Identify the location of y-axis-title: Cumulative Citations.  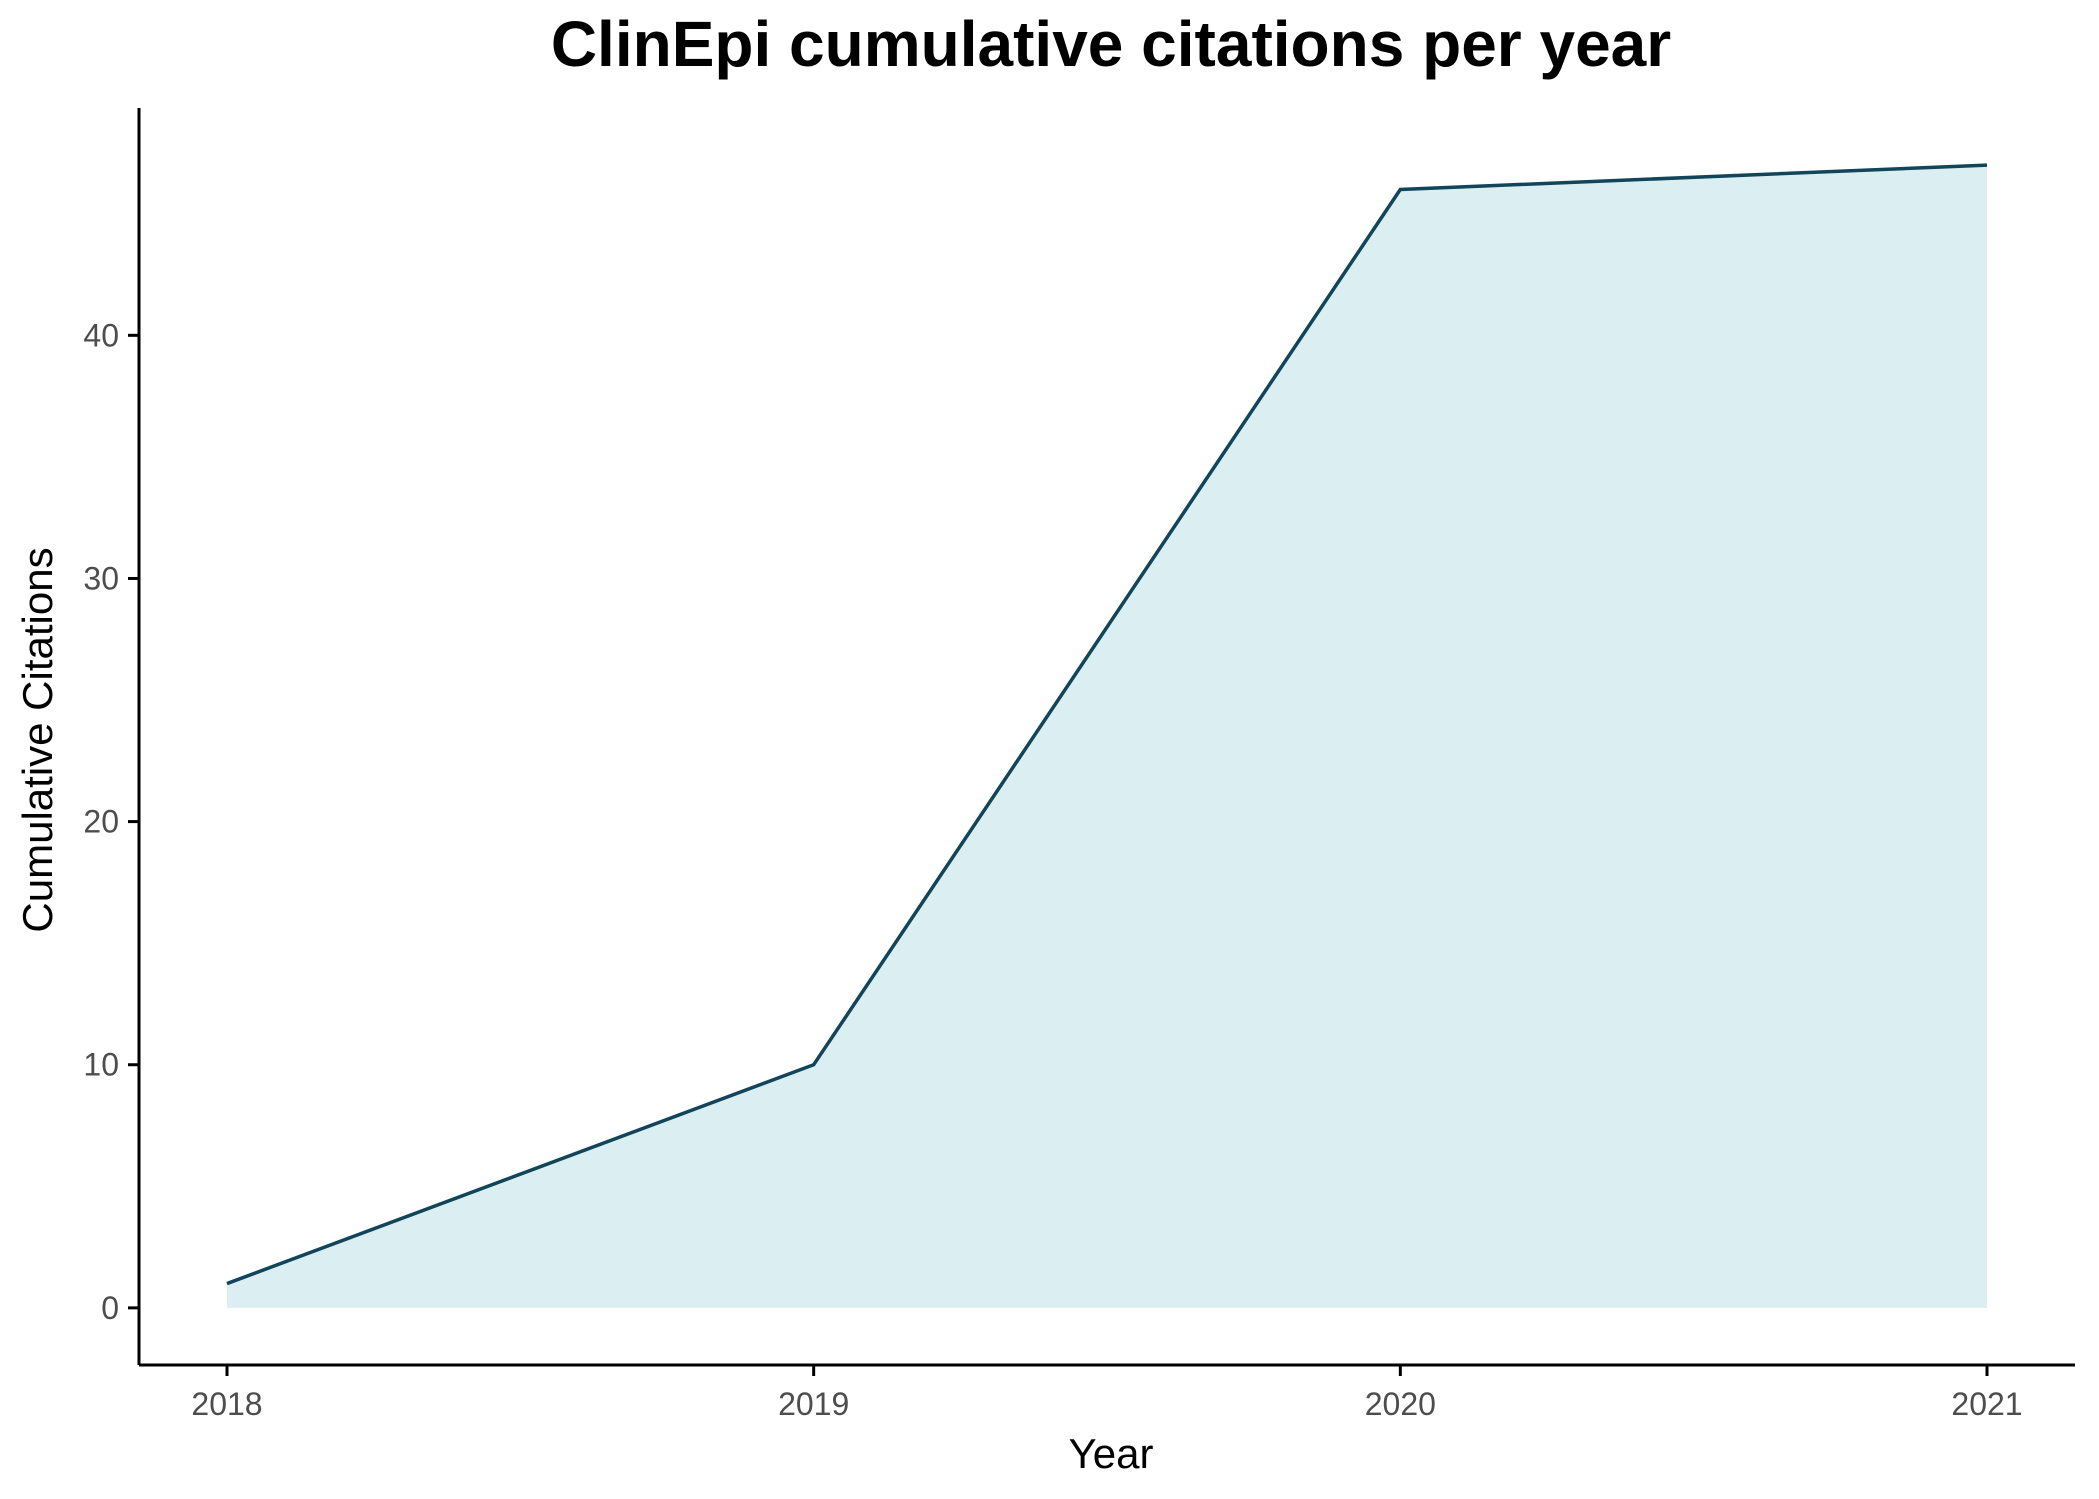
(37, 739).